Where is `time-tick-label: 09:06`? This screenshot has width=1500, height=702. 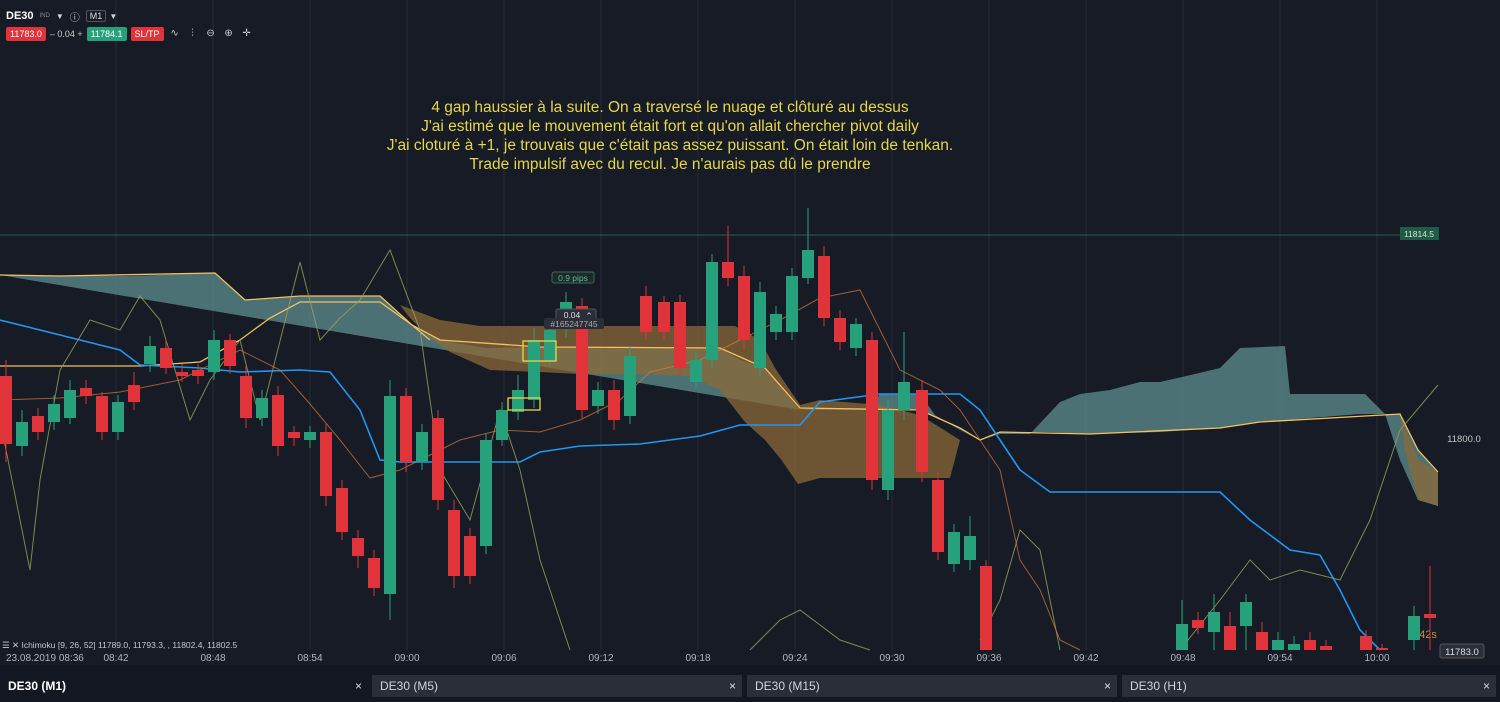
time-tick-label: 09:06 is located at coordinates (503, 658).